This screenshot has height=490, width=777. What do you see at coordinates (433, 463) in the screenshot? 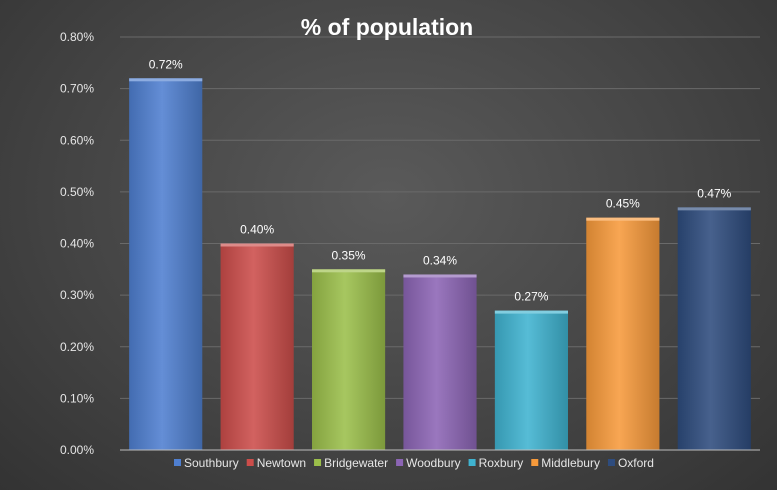
I see `legend-item-woodbury: Woodbury` at bounding box center [433, 463].